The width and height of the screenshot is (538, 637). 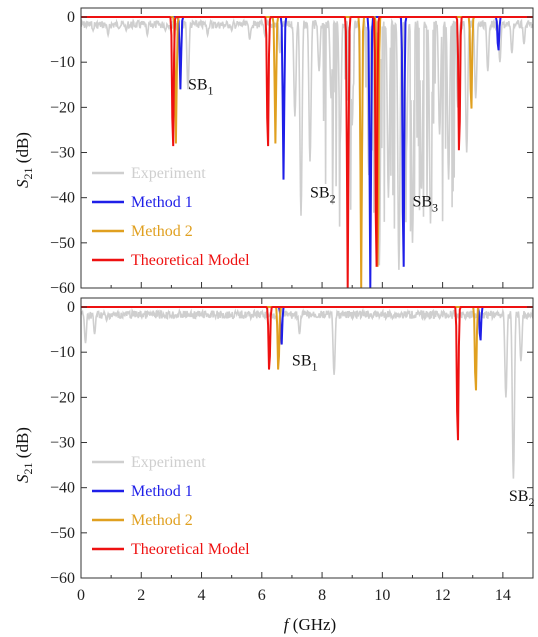 I want to click on x-tick-label: 14, so click(x=503, y=595).